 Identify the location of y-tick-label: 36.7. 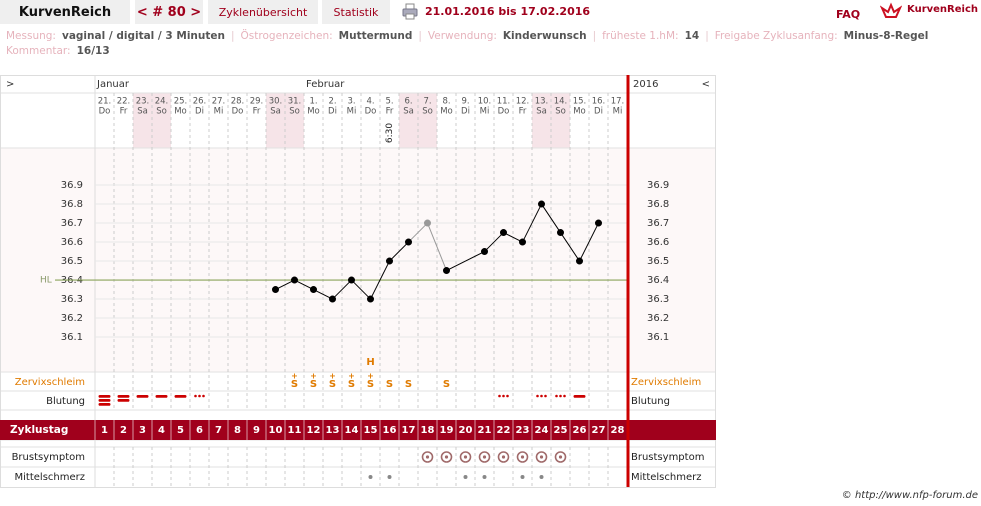
(658, 223).